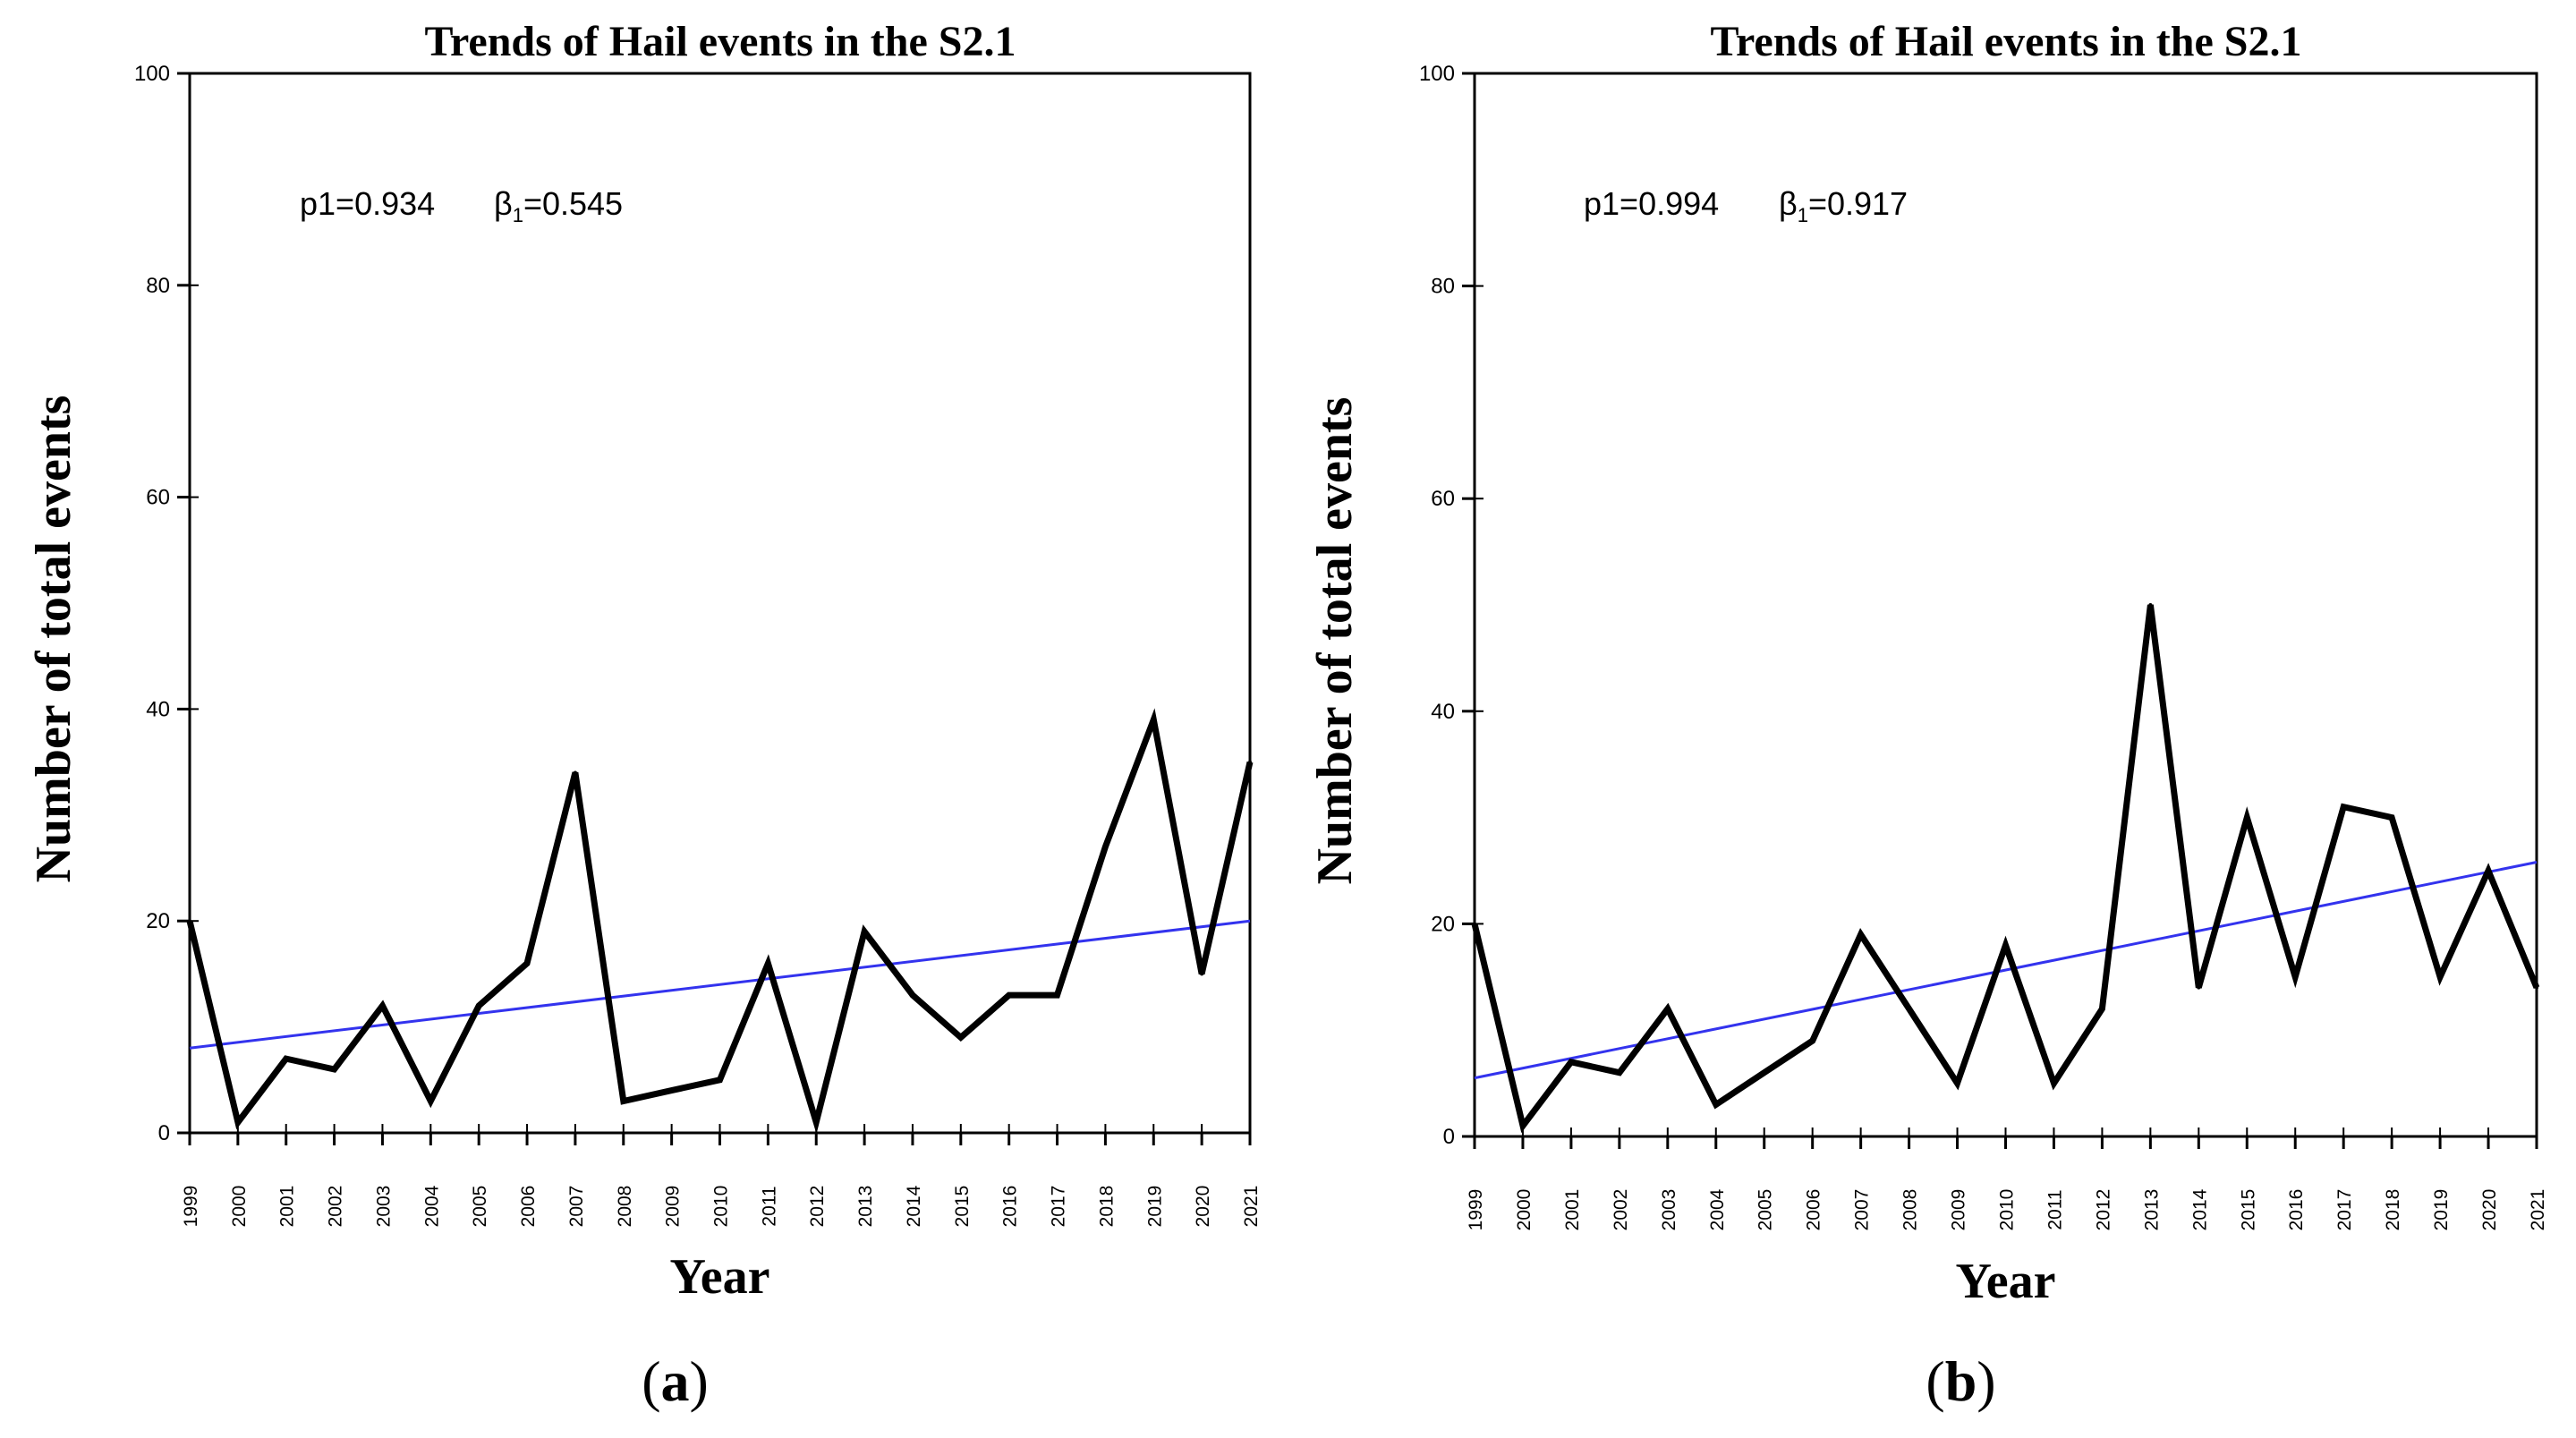 The image size is (2576, 1438). Describe the element at coordinates (367, 204) in the screenshot. I see `p-value-annotation: p1=0.934` at that location.